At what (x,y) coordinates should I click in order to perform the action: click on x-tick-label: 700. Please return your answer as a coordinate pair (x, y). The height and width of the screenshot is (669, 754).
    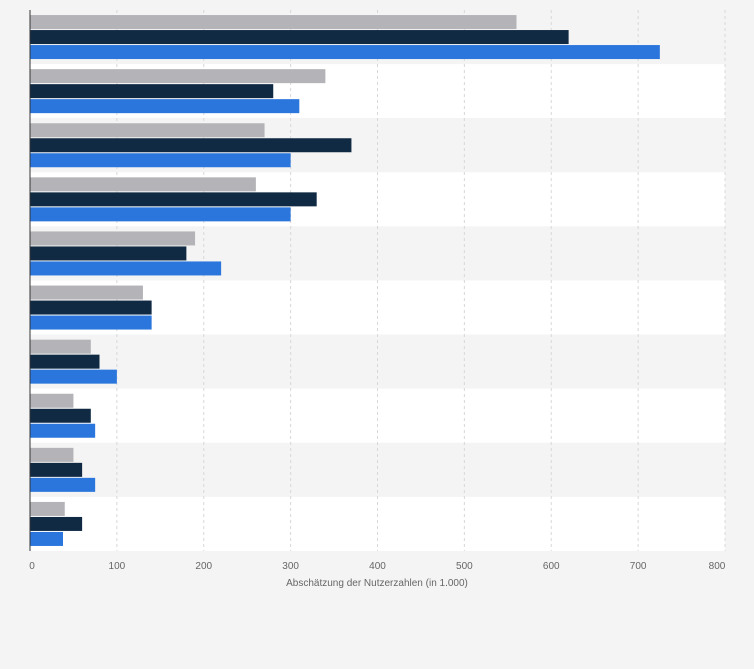
    Looking at the image, I should click on (638, 566).